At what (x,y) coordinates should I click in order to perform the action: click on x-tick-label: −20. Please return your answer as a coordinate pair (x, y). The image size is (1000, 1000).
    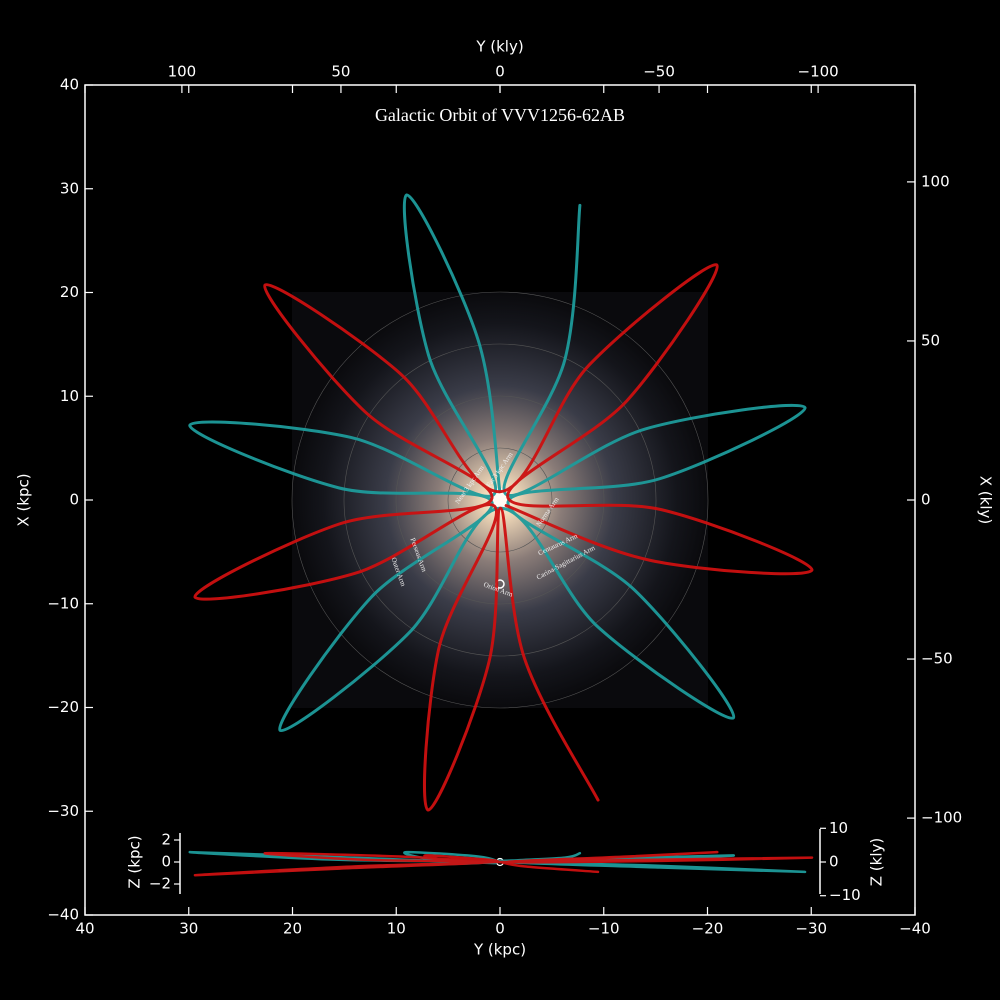
    Looking at the image, I should click on (708, 929).